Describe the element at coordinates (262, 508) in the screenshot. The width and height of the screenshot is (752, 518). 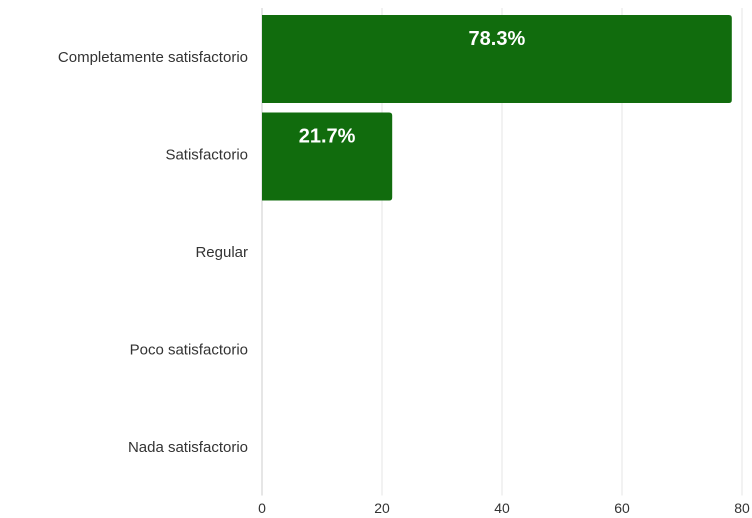
I see `x-tick-label: 0` at that location.